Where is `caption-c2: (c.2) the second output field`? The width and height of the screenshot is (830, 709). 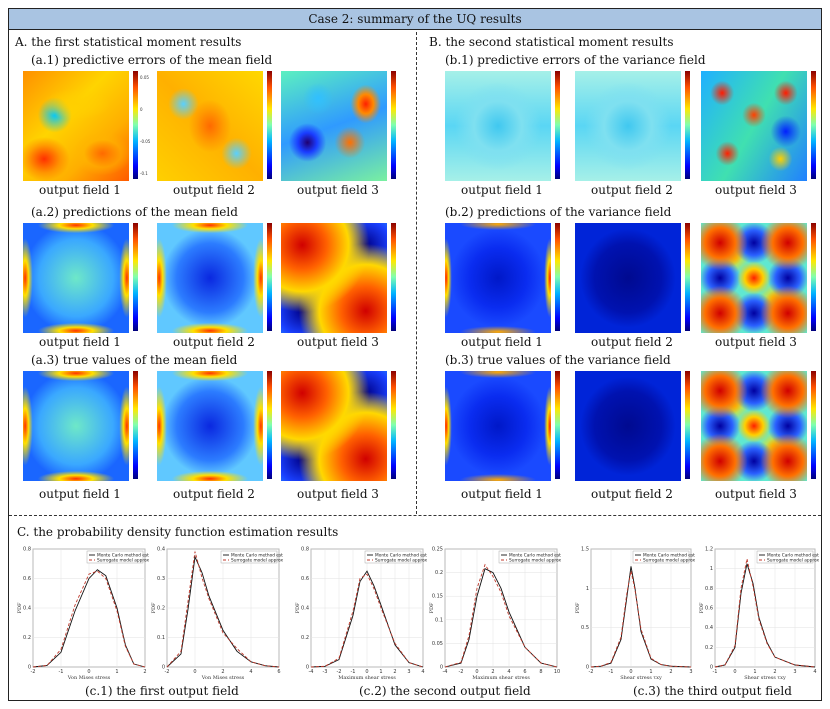
caption-c2: (c.2) the second output field is located at coordinates (445, 691).